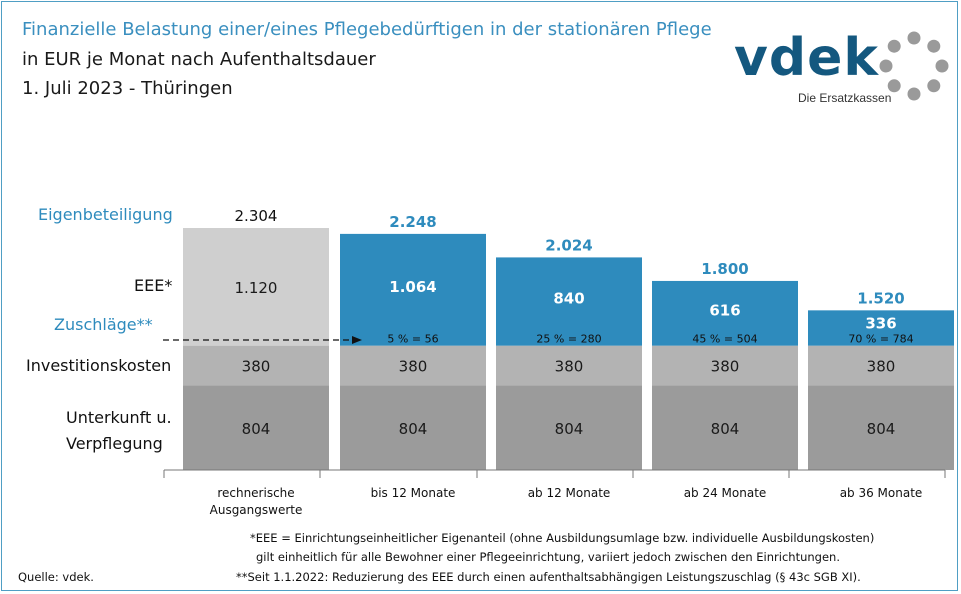 Image resolution: width=961 pixels, height=594 pixels. I want to click on row-label-unterkunft-line1: Unterkunft u., so click(119, 417).